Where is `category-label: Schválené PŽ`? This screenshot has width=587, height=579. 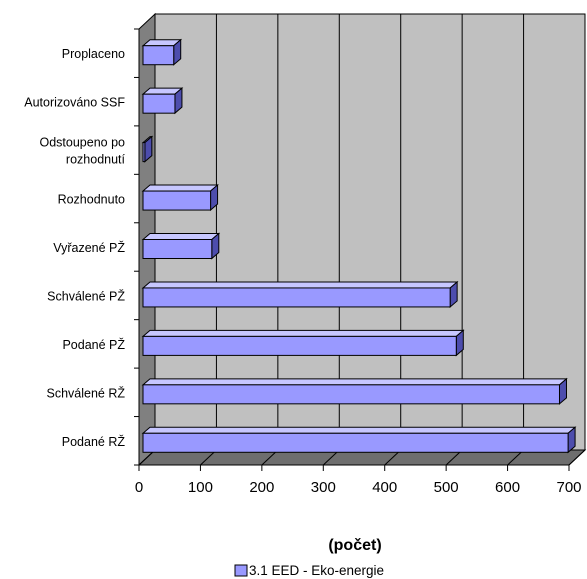 category-label: Schválené PŽ is located at coordinates (86, 295).